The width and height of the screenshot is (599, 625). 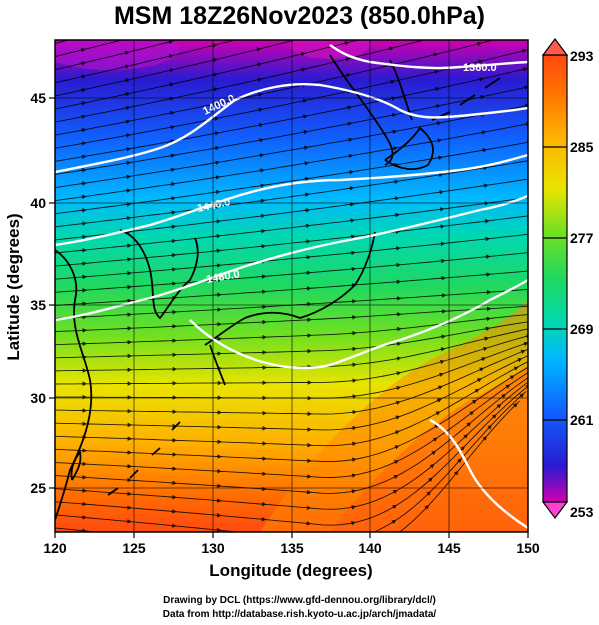 What do you see at coordinates (213, 548) in the screenshot?
I see `x-tick-label: 130` at bounding box center [213, 548].